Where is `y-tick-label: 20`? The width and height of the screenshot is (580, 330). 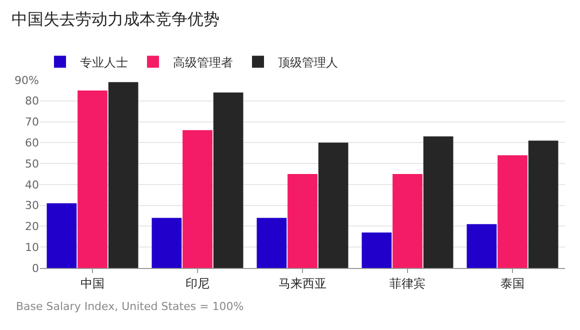 y-tick-label: 20 is located at coordinates (32, 227).